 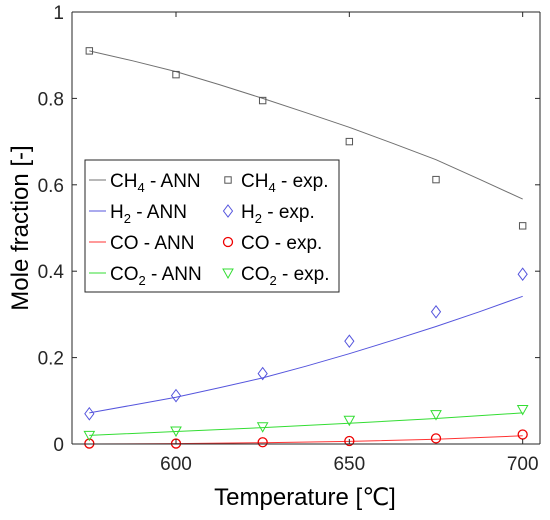 I want to click on legend-label-ch4-ann: CH4 - ANN, so click(x=155, y=183).